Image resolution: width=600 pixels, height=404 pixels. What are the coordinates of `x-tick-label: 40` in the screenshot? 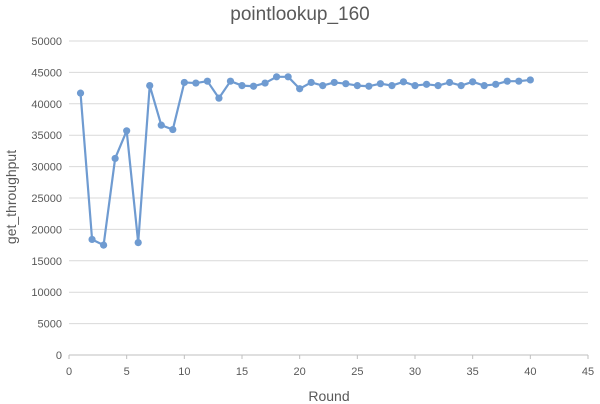 It's located at (530, 372).